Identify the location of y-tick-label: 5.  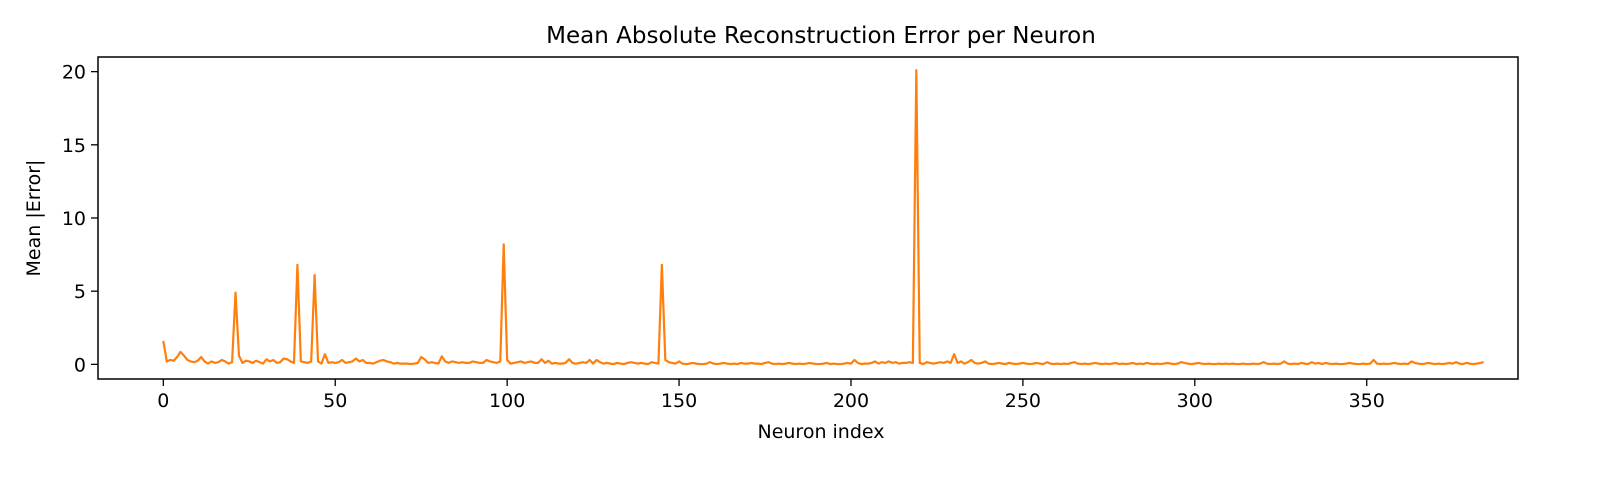
(80, 292).